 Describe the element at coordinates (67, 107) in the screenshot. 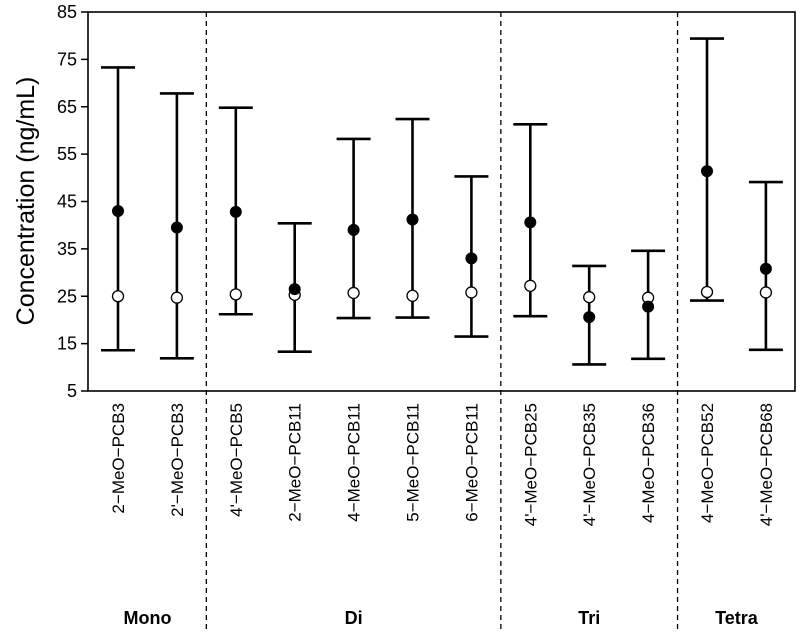

I see `y-tick-label: 65` at that location.